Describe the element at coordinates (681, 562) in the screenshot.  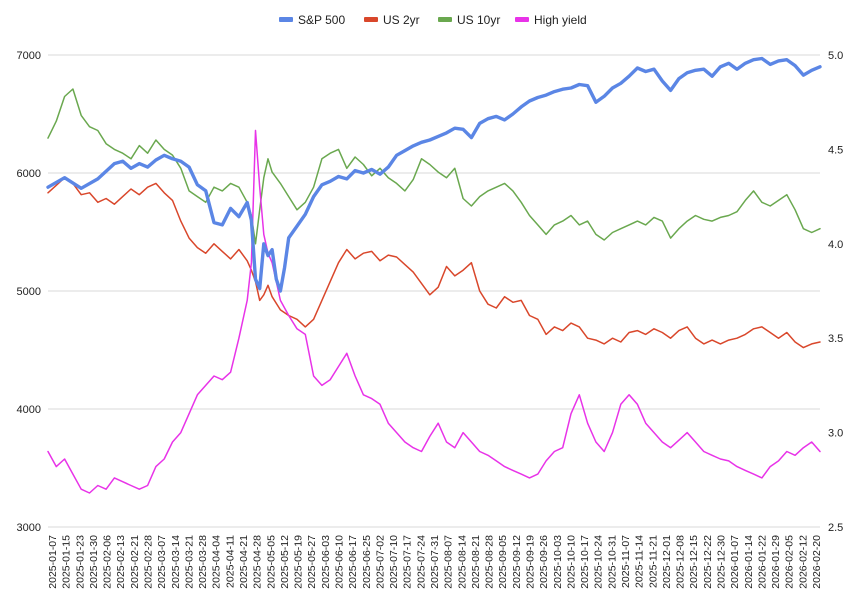
I see `x-tick-label: 2025-12-08` at that location.